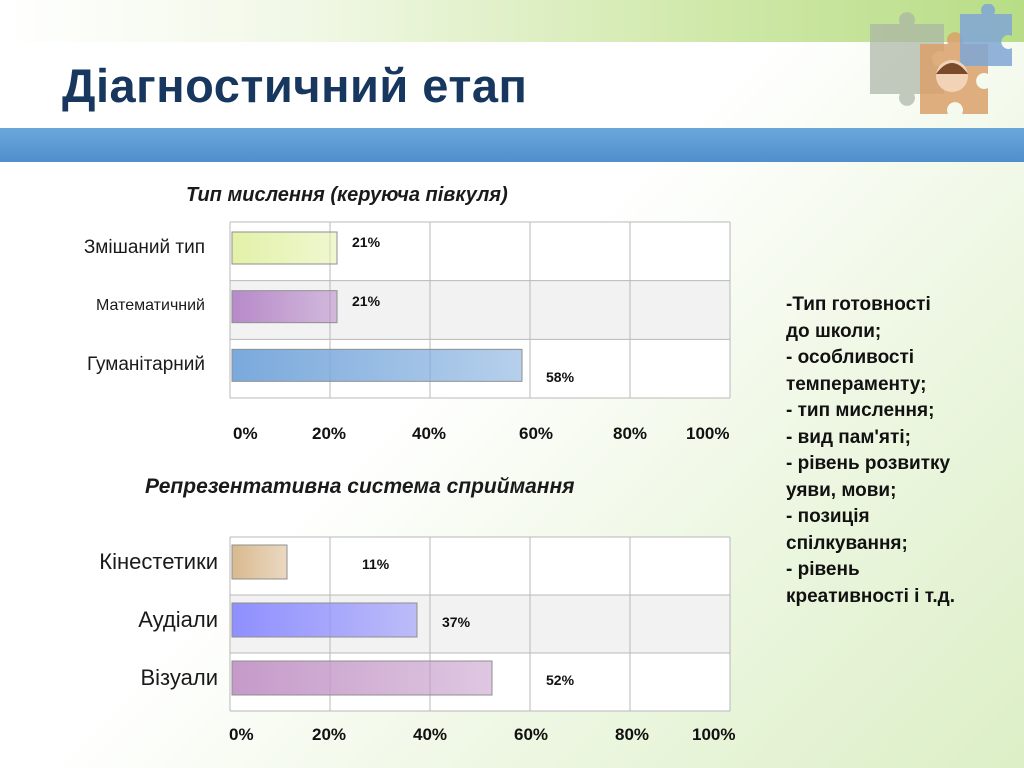  What do you see at coordinates (823, 569) in the screenshot?
I see `diagnostic-list-item: - рівень` at bounding box center [823, 569].